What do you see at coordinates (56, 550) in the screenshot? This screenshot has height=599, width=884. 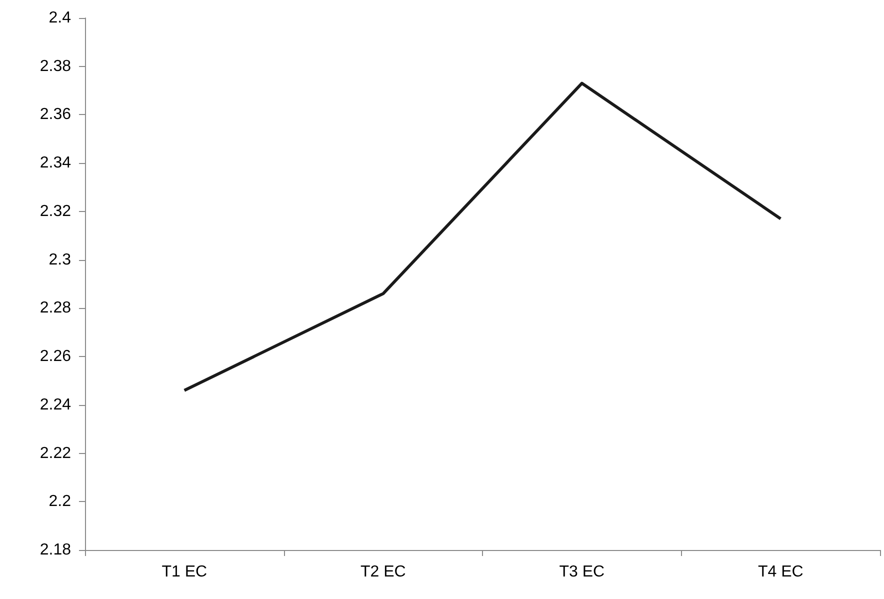 I see `y-tick-label: 2.18` at bounding box center [56, 550].